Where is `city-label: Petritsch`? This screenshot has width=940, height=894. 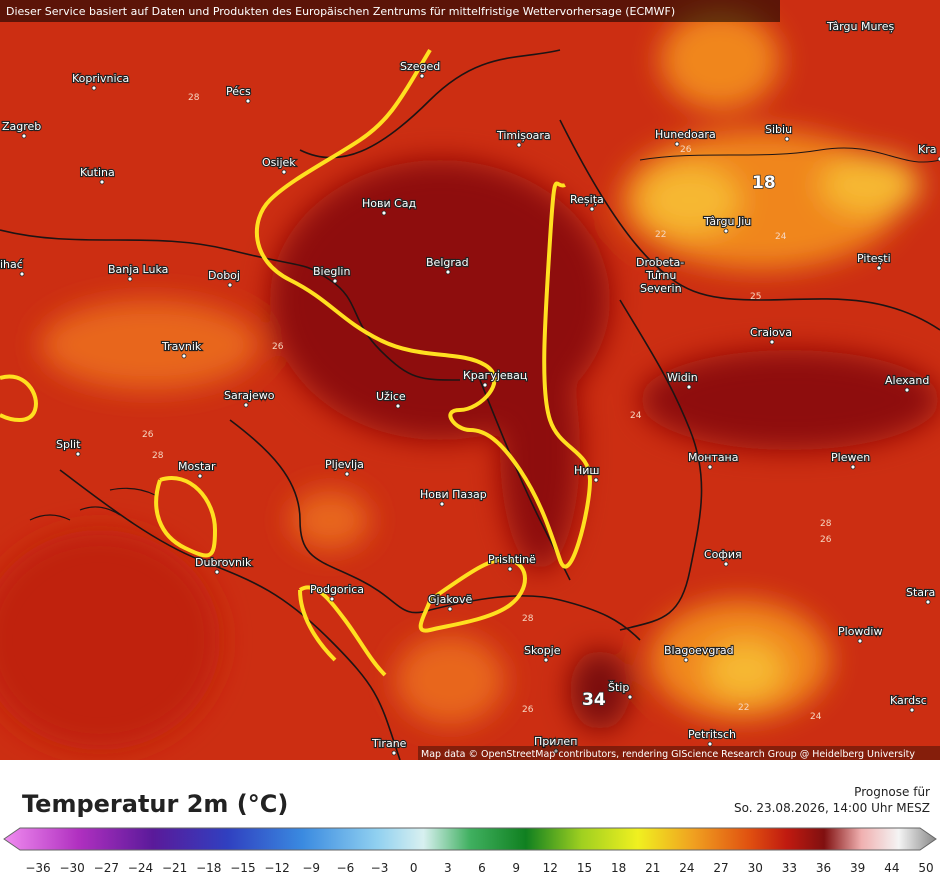
city-label: Petritsch is located at coordinates (712, 734).